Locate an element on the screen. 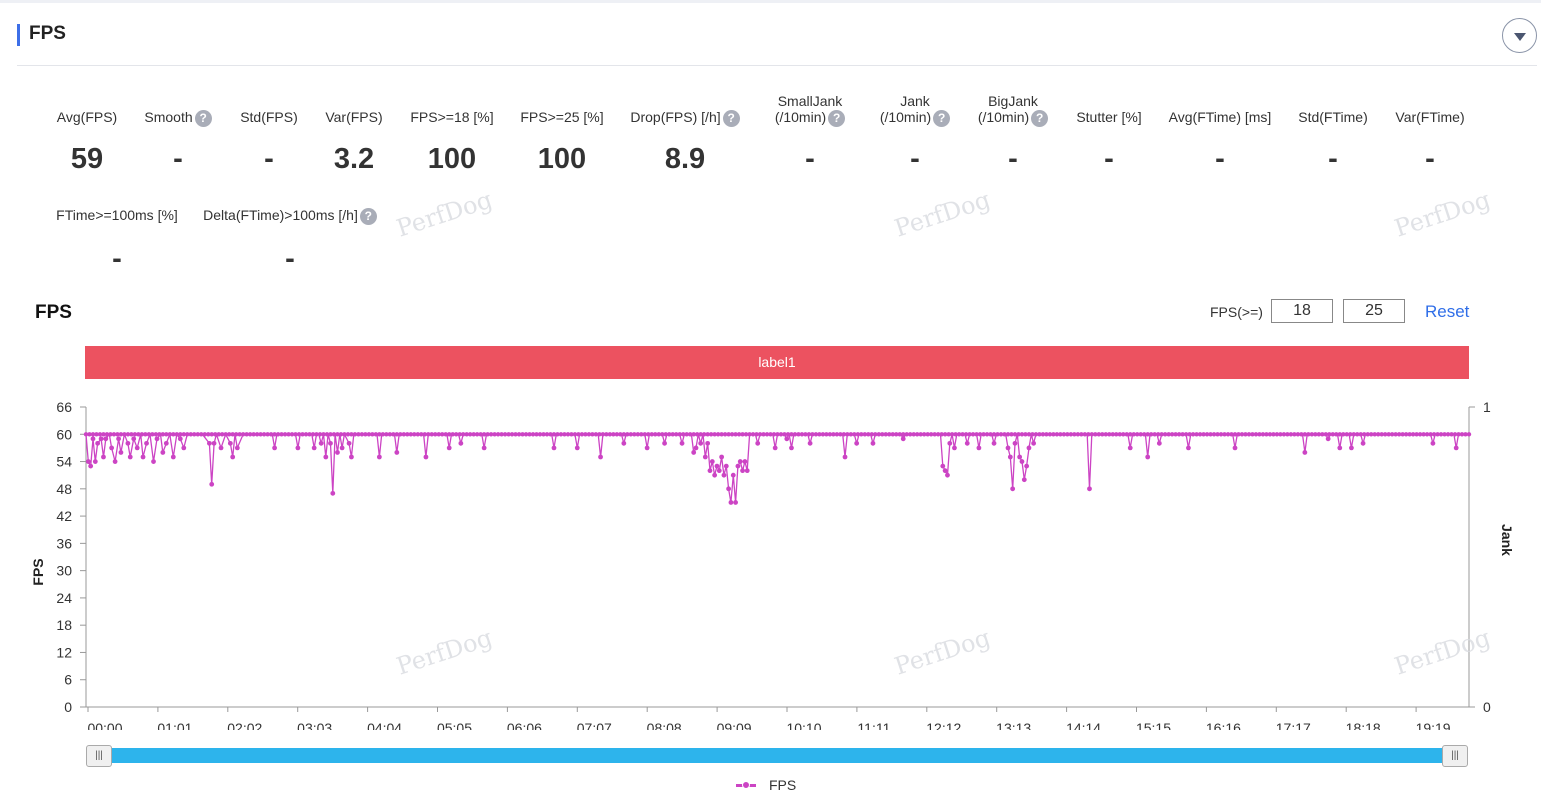 This screenshot has height=812, width=1541. x-tick-label: 18:18 is located at coordinates (1363, 725).